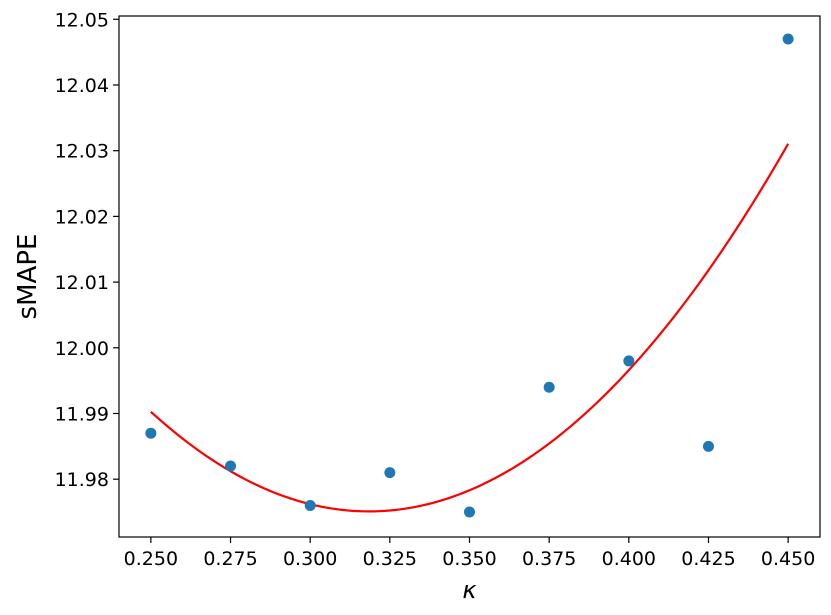 The image size is (831, 615). I want to click on x-tick-label: 0.425, so click(708, 559).